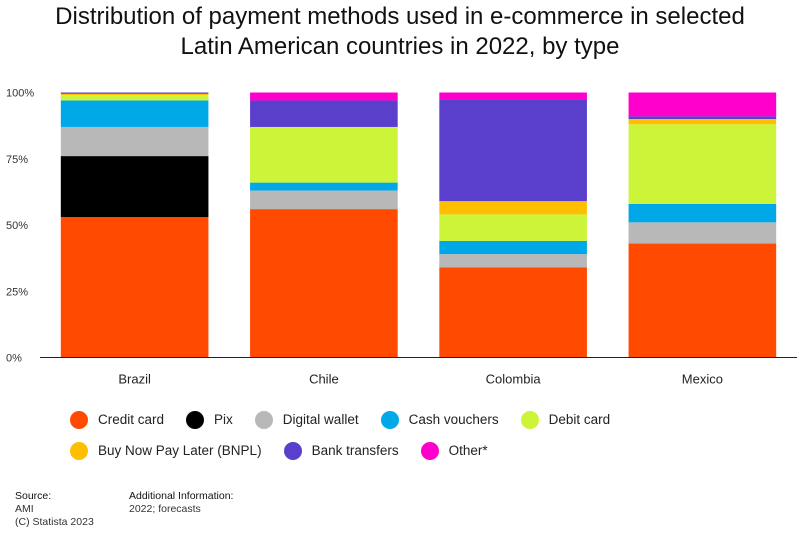 The height and width of the screenshot is (534, 800). I want to click on x-tick-label-colombia: Colombia, so click(514, 379).